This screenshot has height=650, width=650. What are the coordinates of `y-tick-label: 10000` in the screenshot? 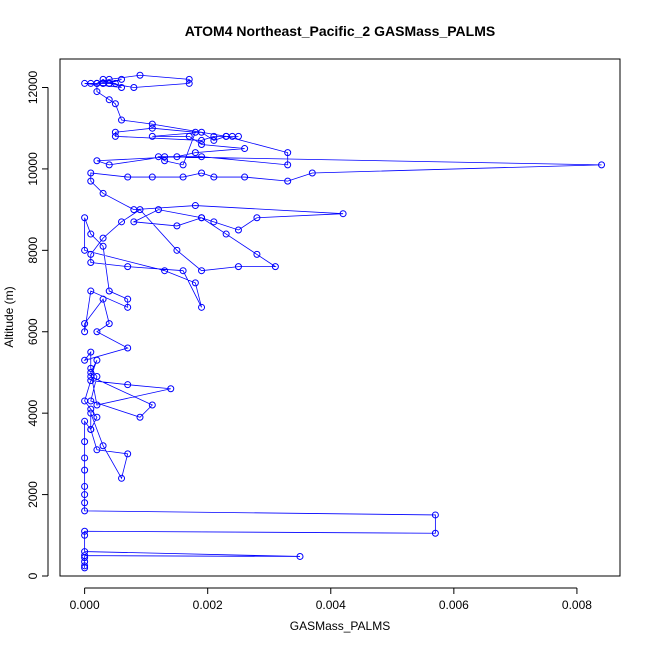 It's located at (33, 169).